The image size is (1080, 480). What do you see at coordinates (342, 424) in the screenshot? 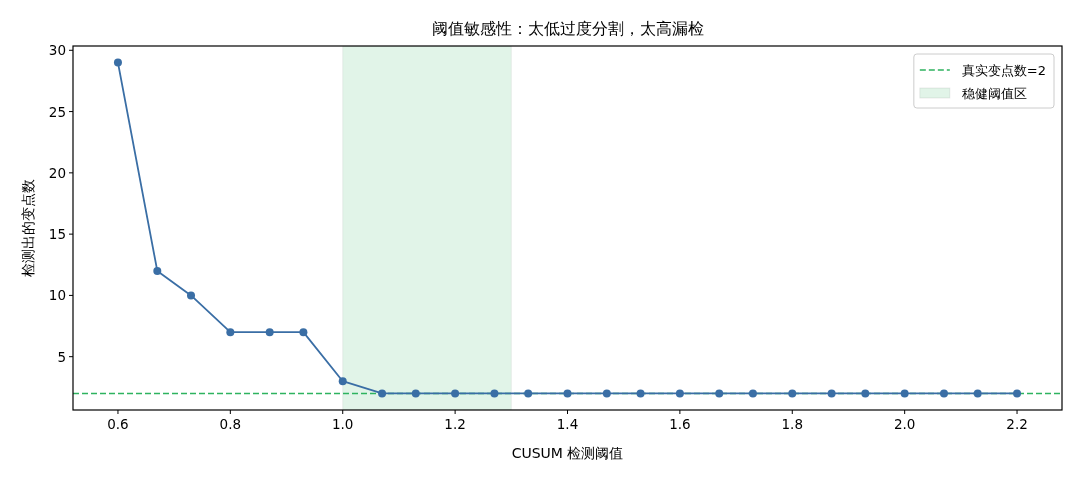
I see `x-tick-label: 1.0` at bounding box center [342, 424].